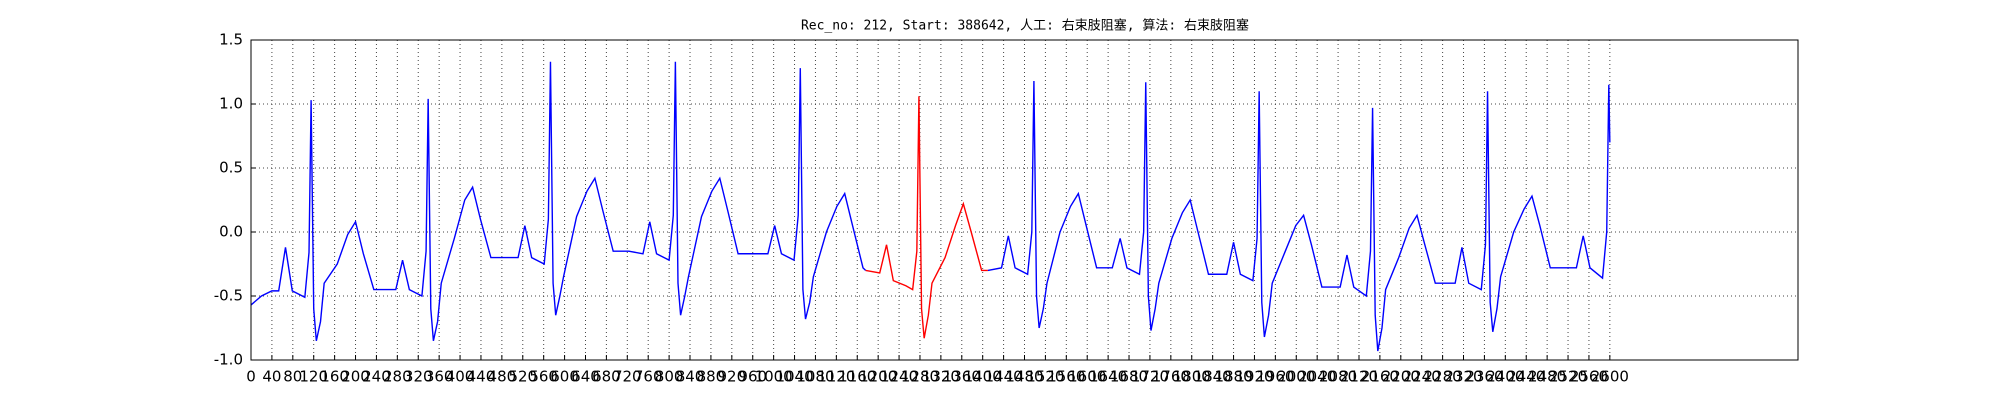  Describe the element at coordinates (962, 377) in the screenshot. I see `x-tick-label: 1360` at that location.